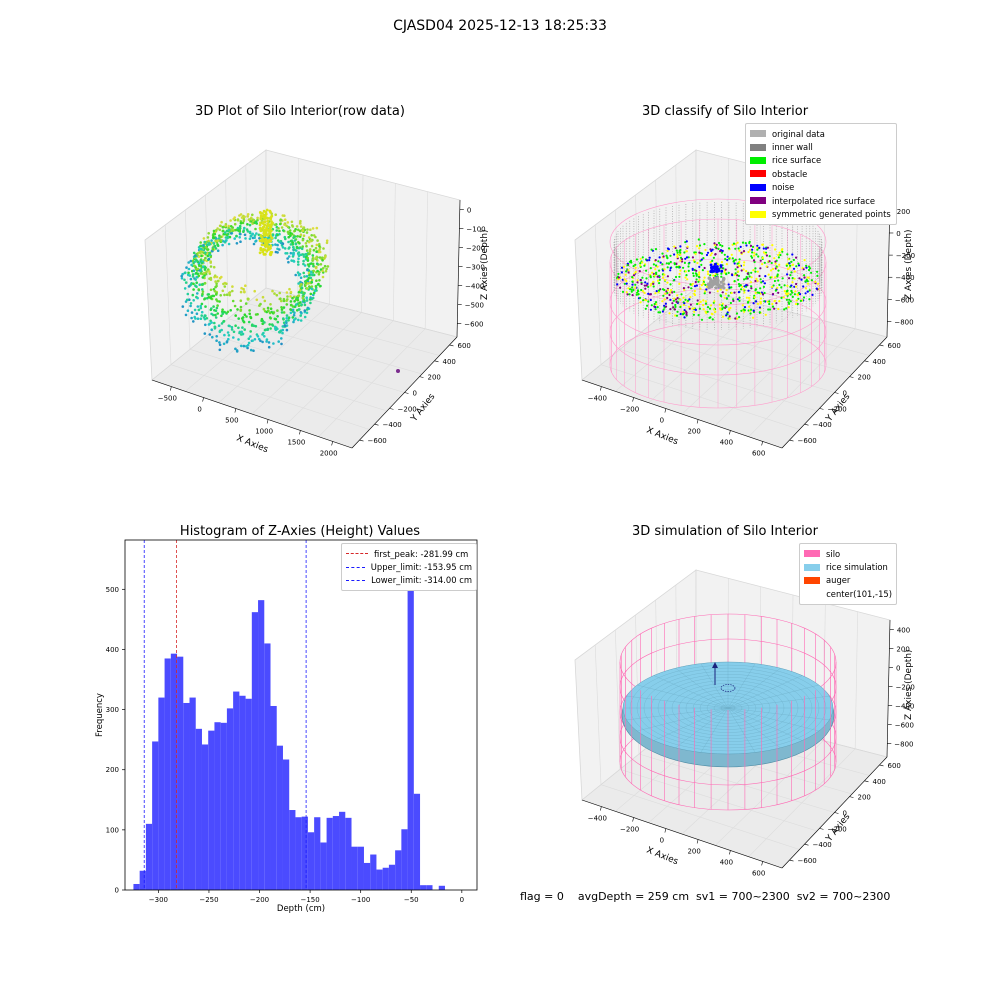 Image resolution: width=1000 pixels, height=1000 pixels. Describe the element at coordinates (909, 264) in the screenshot. I see `classify-z-axis-label: Z Axies (Depth)` at that location.